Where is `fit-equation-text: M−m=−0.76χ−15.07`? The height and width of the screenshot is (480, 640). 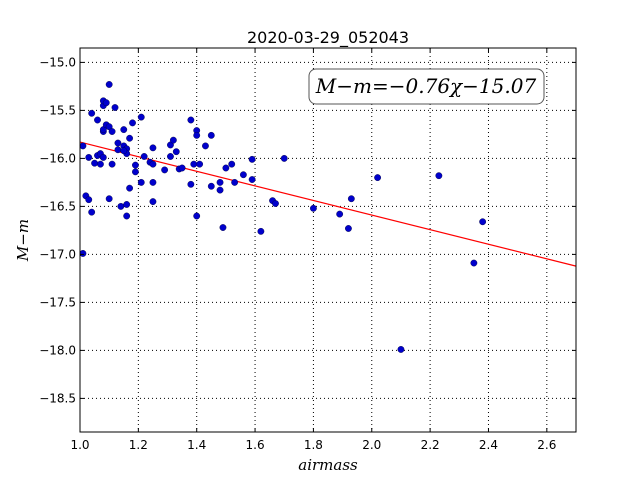 fit-equation-text: M−m=−0.76χ−15.07 is located at coordinates (426, 86).